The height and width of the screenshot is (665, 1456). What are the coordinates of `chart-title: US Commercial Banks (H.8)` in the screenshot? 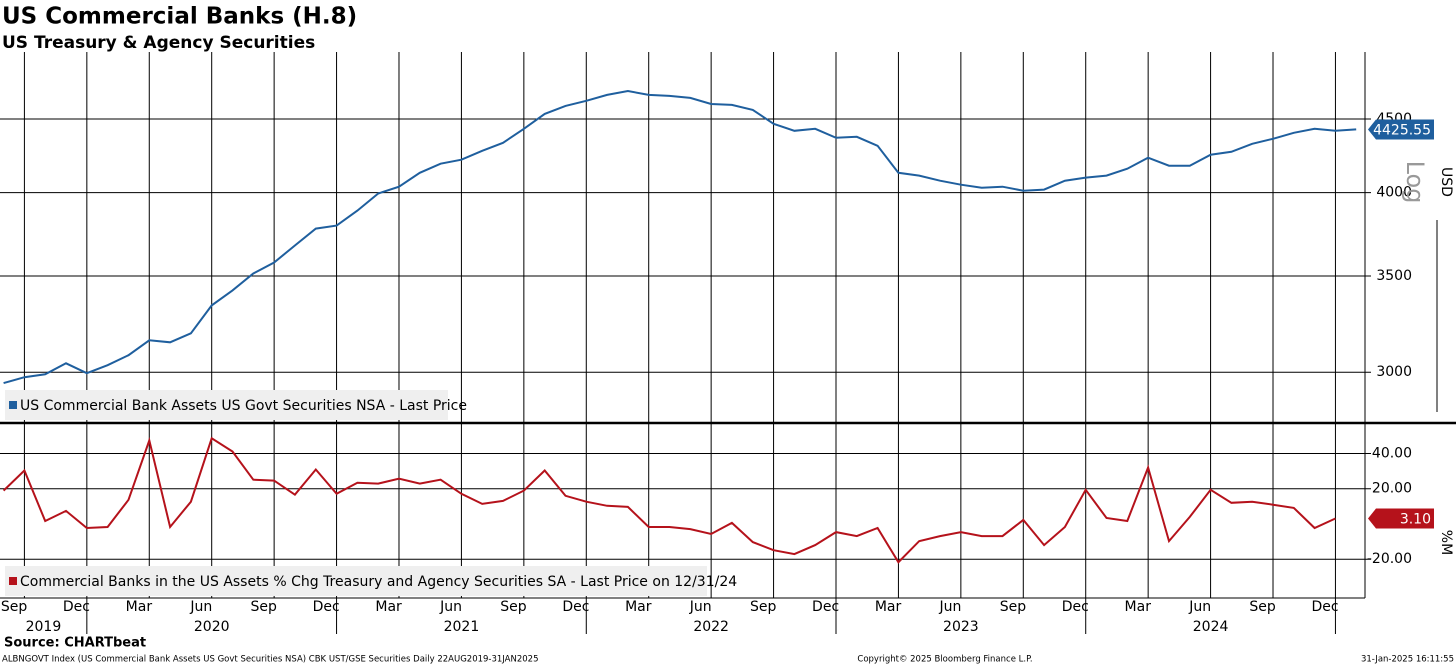 It's located at (179, 17).